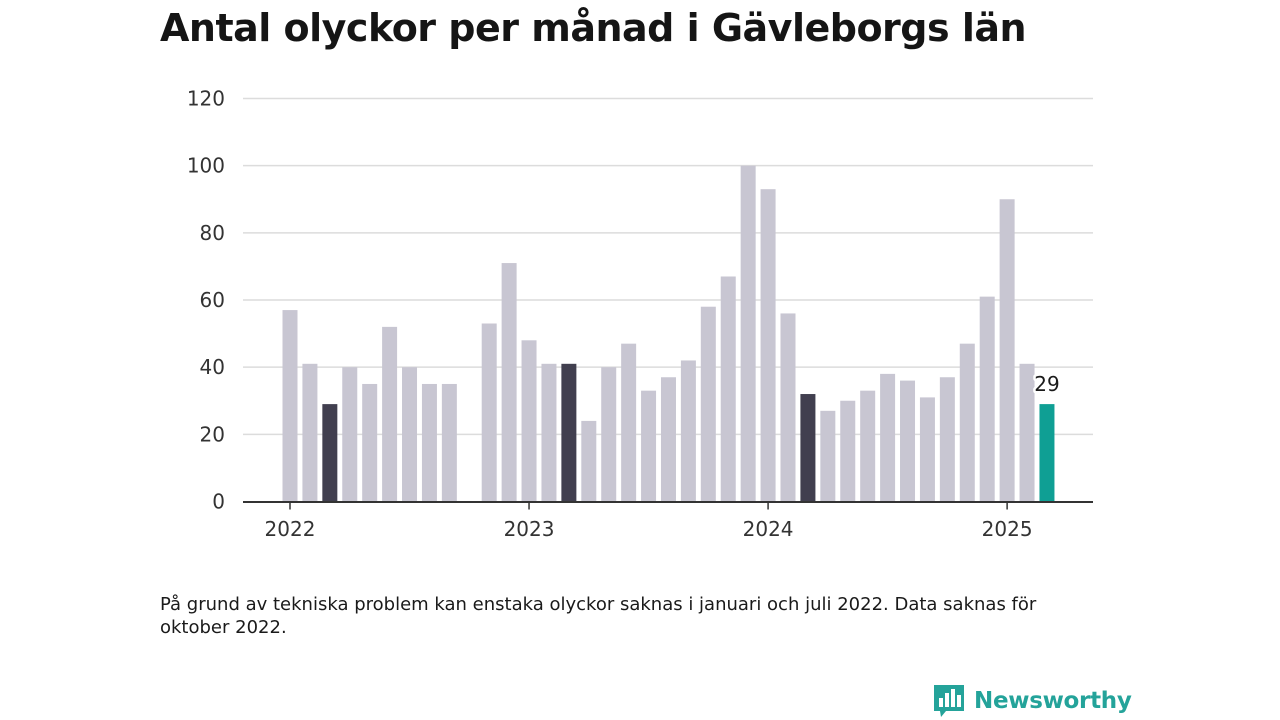  Describe the element at coordinates (212, 367) in the screenshot. I see `y-tick-label: 40` at that location.